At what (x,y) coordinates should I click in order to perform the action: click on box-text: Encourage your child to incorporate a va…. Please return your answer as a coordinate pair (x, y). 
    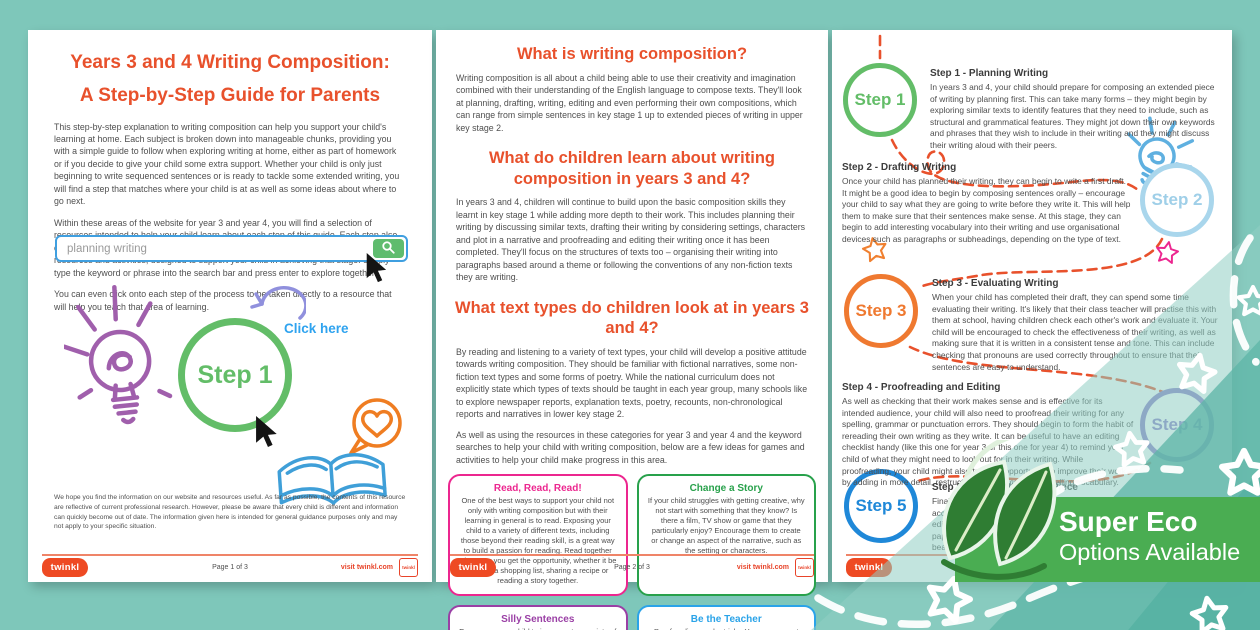
    Looking at the image, I should click on (538, 628).